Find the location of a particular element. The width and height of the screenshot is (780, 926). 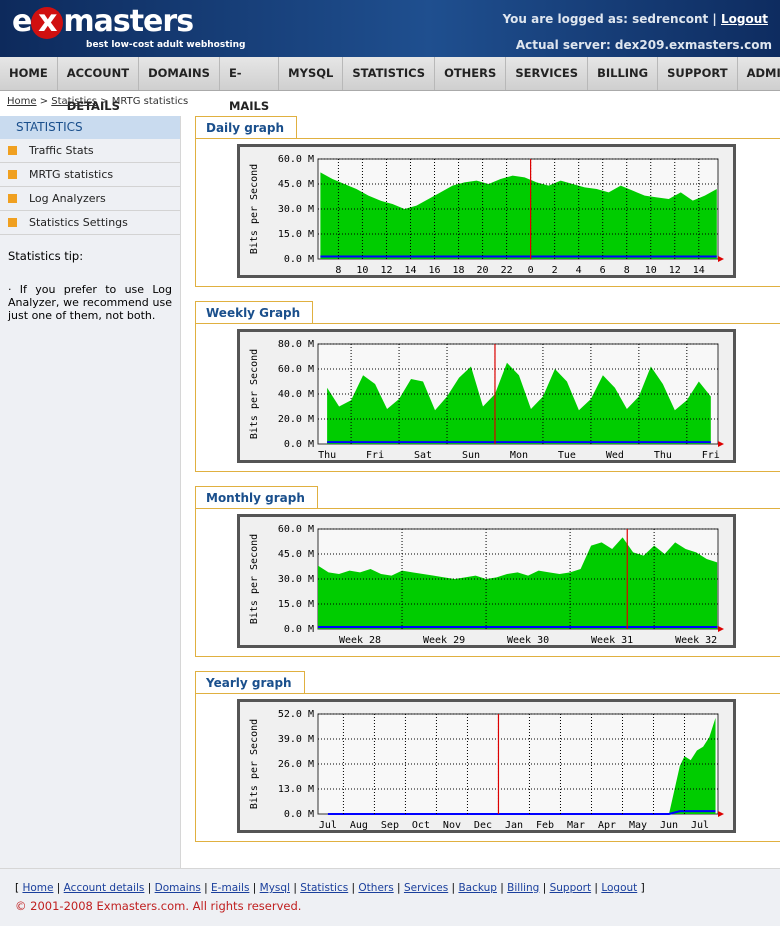

y-tick-label: 26.0 M is located at coordinates (296, 764).